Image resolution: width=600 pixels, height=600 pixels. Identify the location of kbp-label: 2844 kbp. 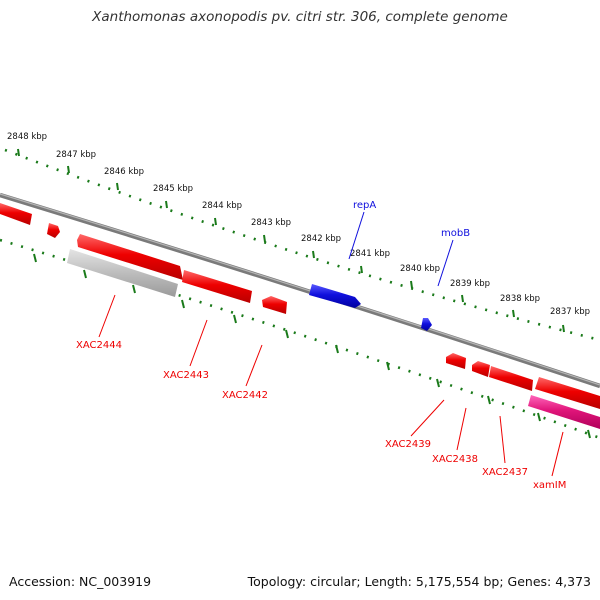
(222, 206).